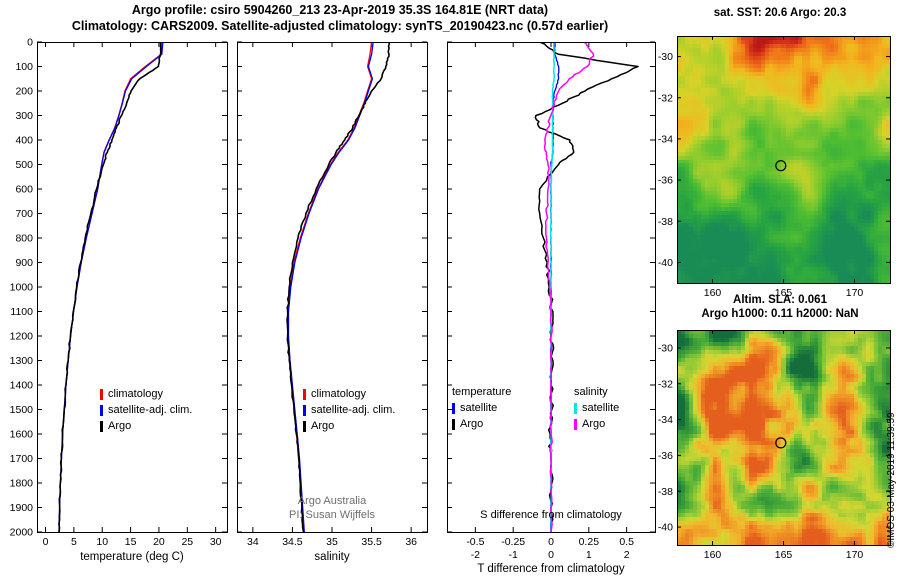 Image resolution: width=900 pixels, height=580 pixels. What do you see at coordinates (453, 424) in the screenshot?
I see `t-argo-line-swatch` at bounding box center [453, 424].